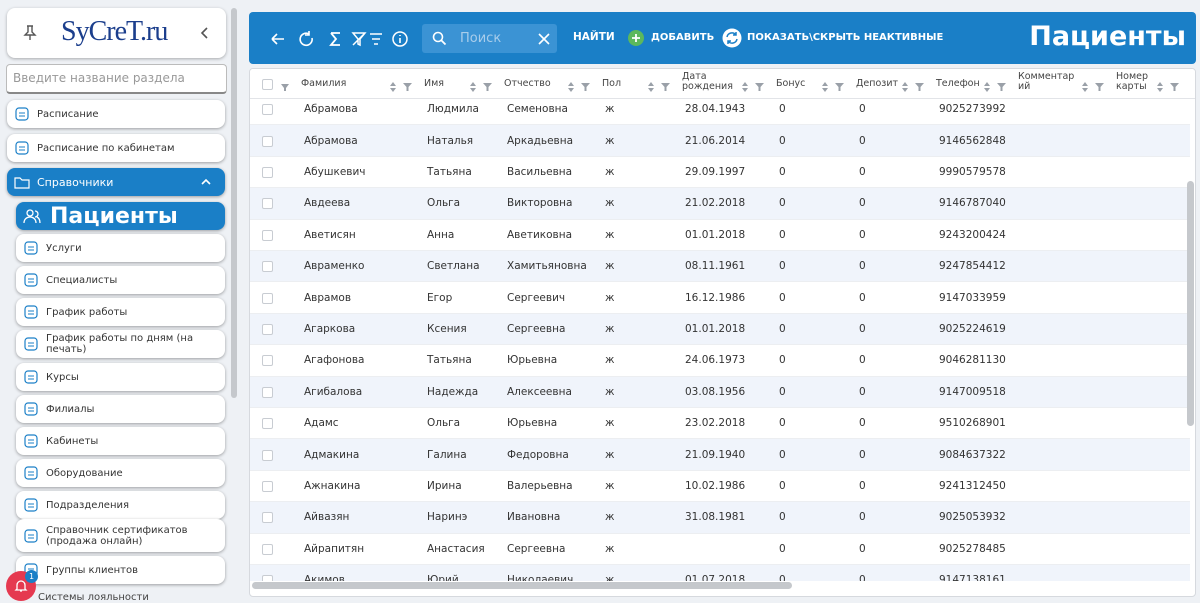 This screenshot has height=603, width=1200. What do you see at coordinates (527, 83) in the screenshot?
I see `column-header: Отчество` at bounding box center [527, 83].